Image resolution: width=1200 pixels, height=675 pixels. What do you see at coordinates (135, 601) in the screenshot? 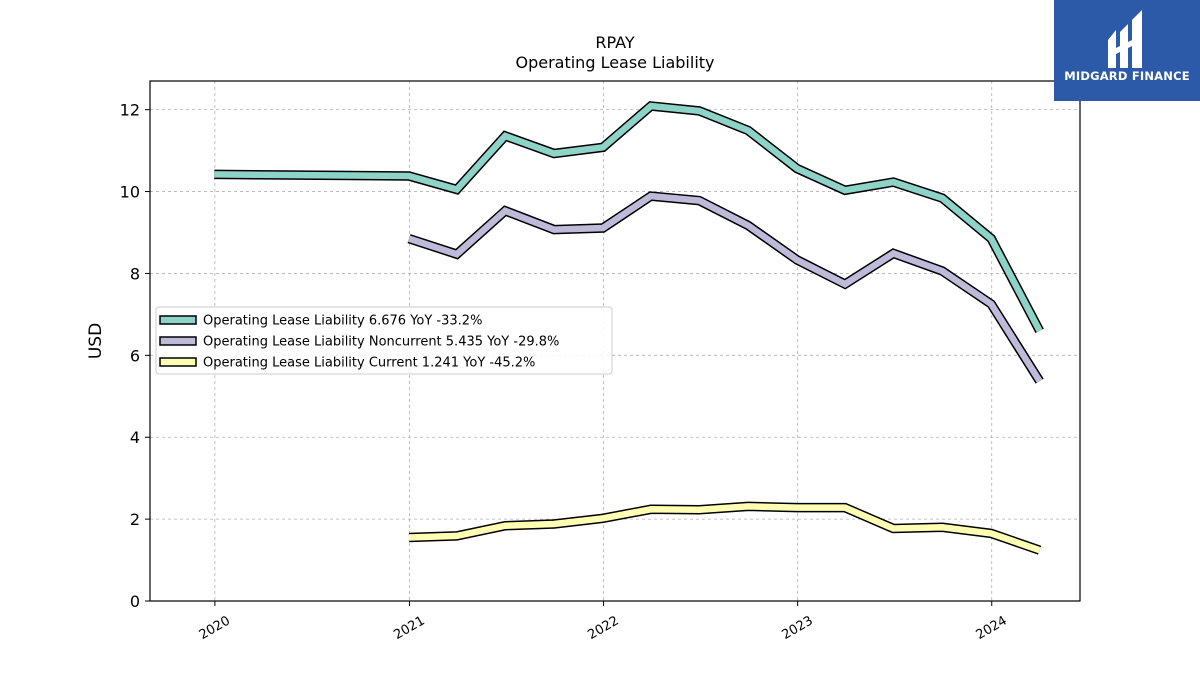
I see `y-tick-label: 0` at bounding box center [135, 601].